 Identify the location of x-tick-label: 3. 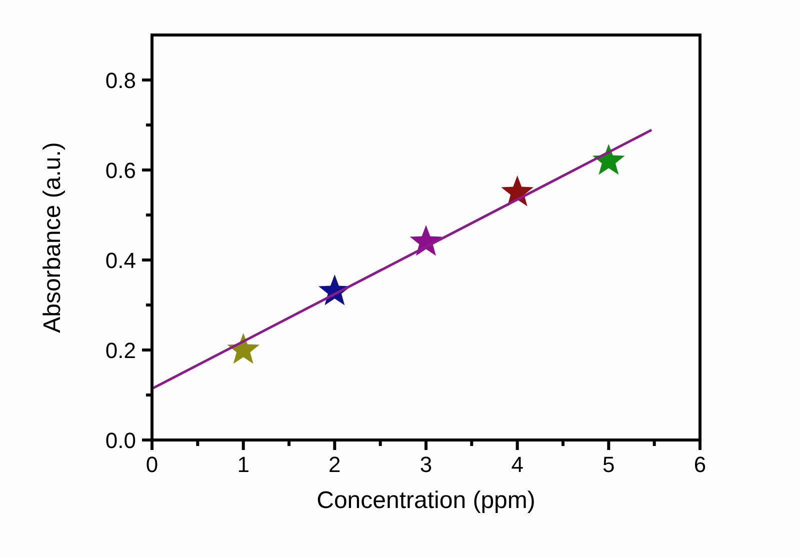
(426, 464).